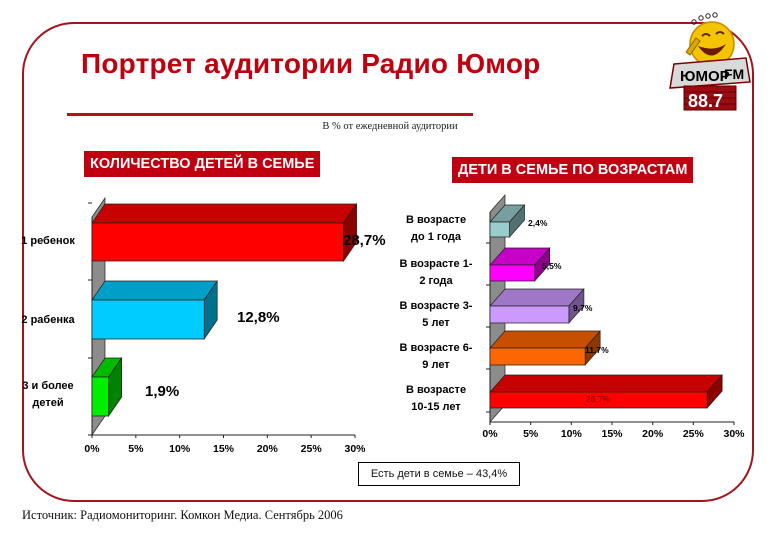 The width and height of the screenshot is (780, 540). Describe the element at coordinates (364, 240) in the screenshot. I see `value-label: 28,7%` at that location.